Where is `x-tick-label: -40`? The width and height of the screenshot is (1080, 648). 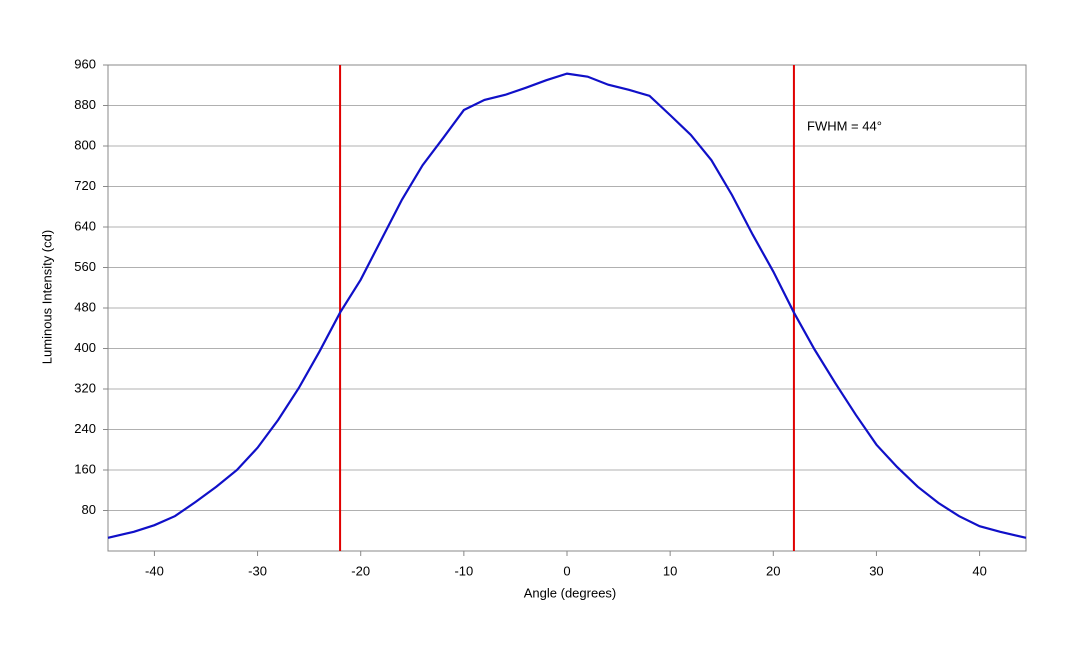 x-tick-label: -40 is located at coordinates (154, 570).